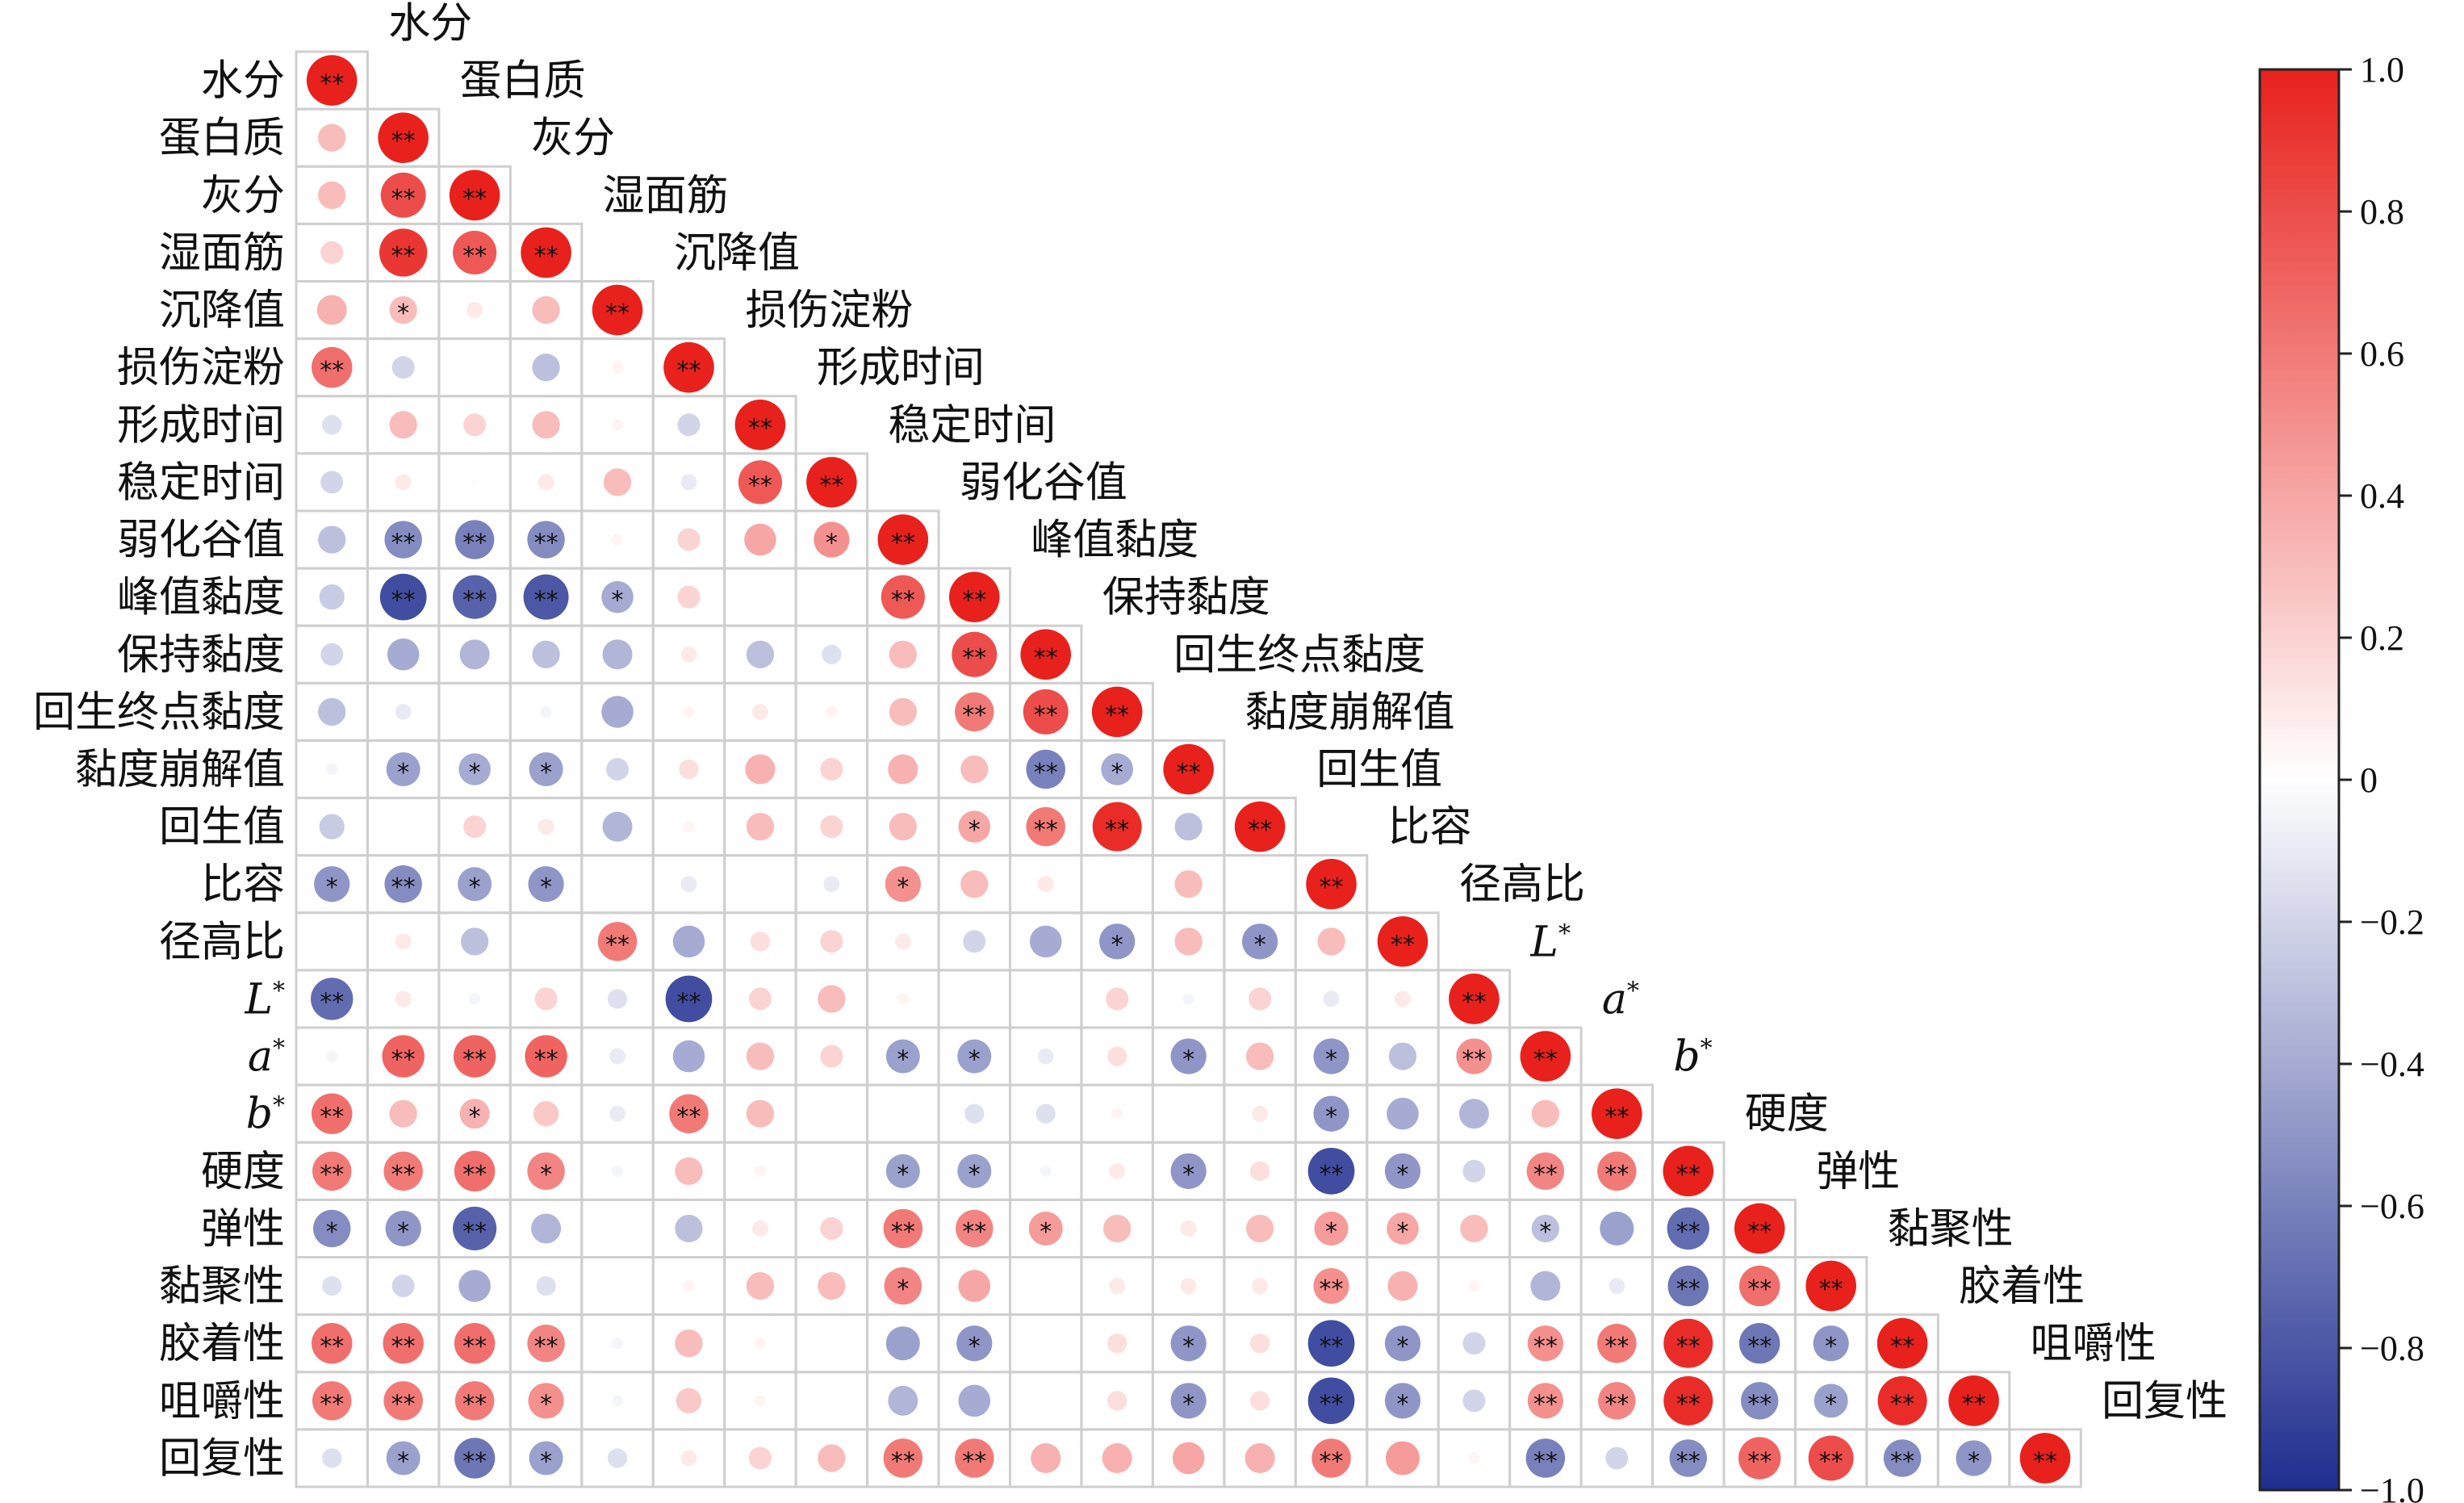 This screenshot has width=2464, height=1503. What do you see at coordinates (1692, 1057) in the screenshot?
I see `diagonal-label: b*` at bounding box center [1692, 1057].